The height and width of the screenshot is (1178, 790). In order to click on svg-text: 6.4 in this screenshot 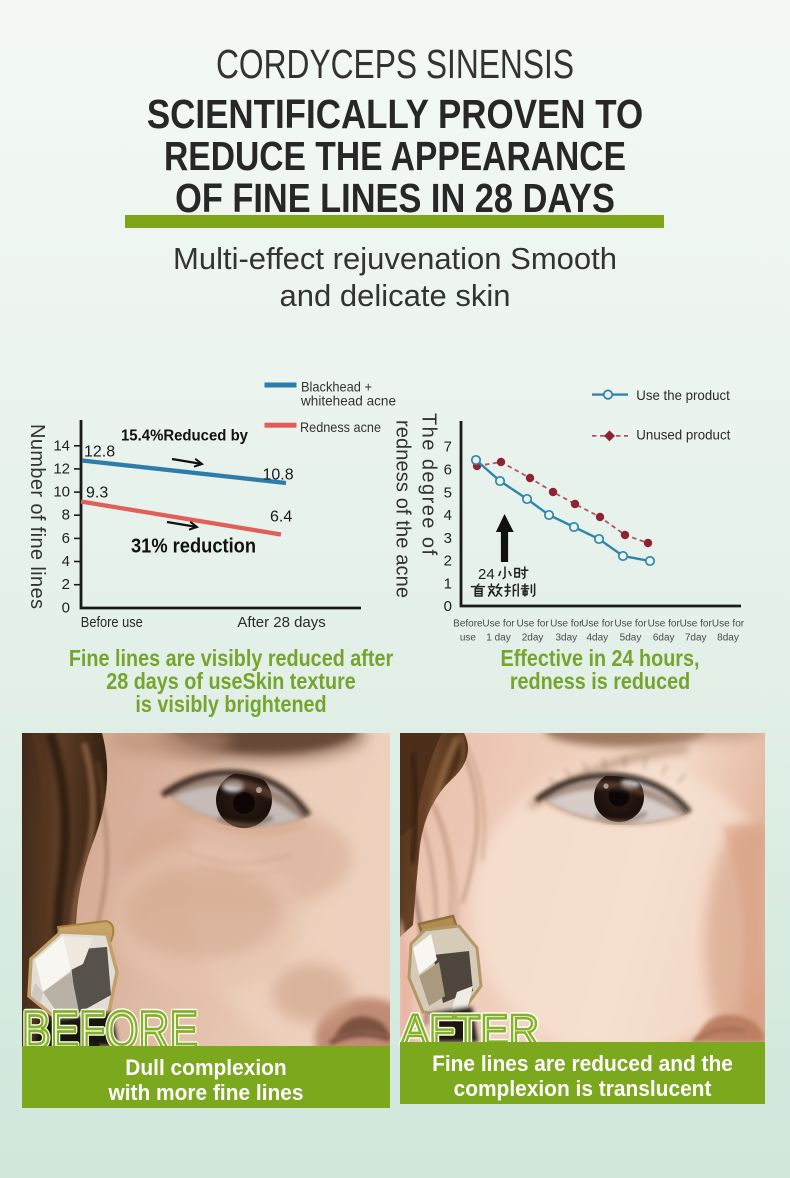, I will do `click(281, 516)`.